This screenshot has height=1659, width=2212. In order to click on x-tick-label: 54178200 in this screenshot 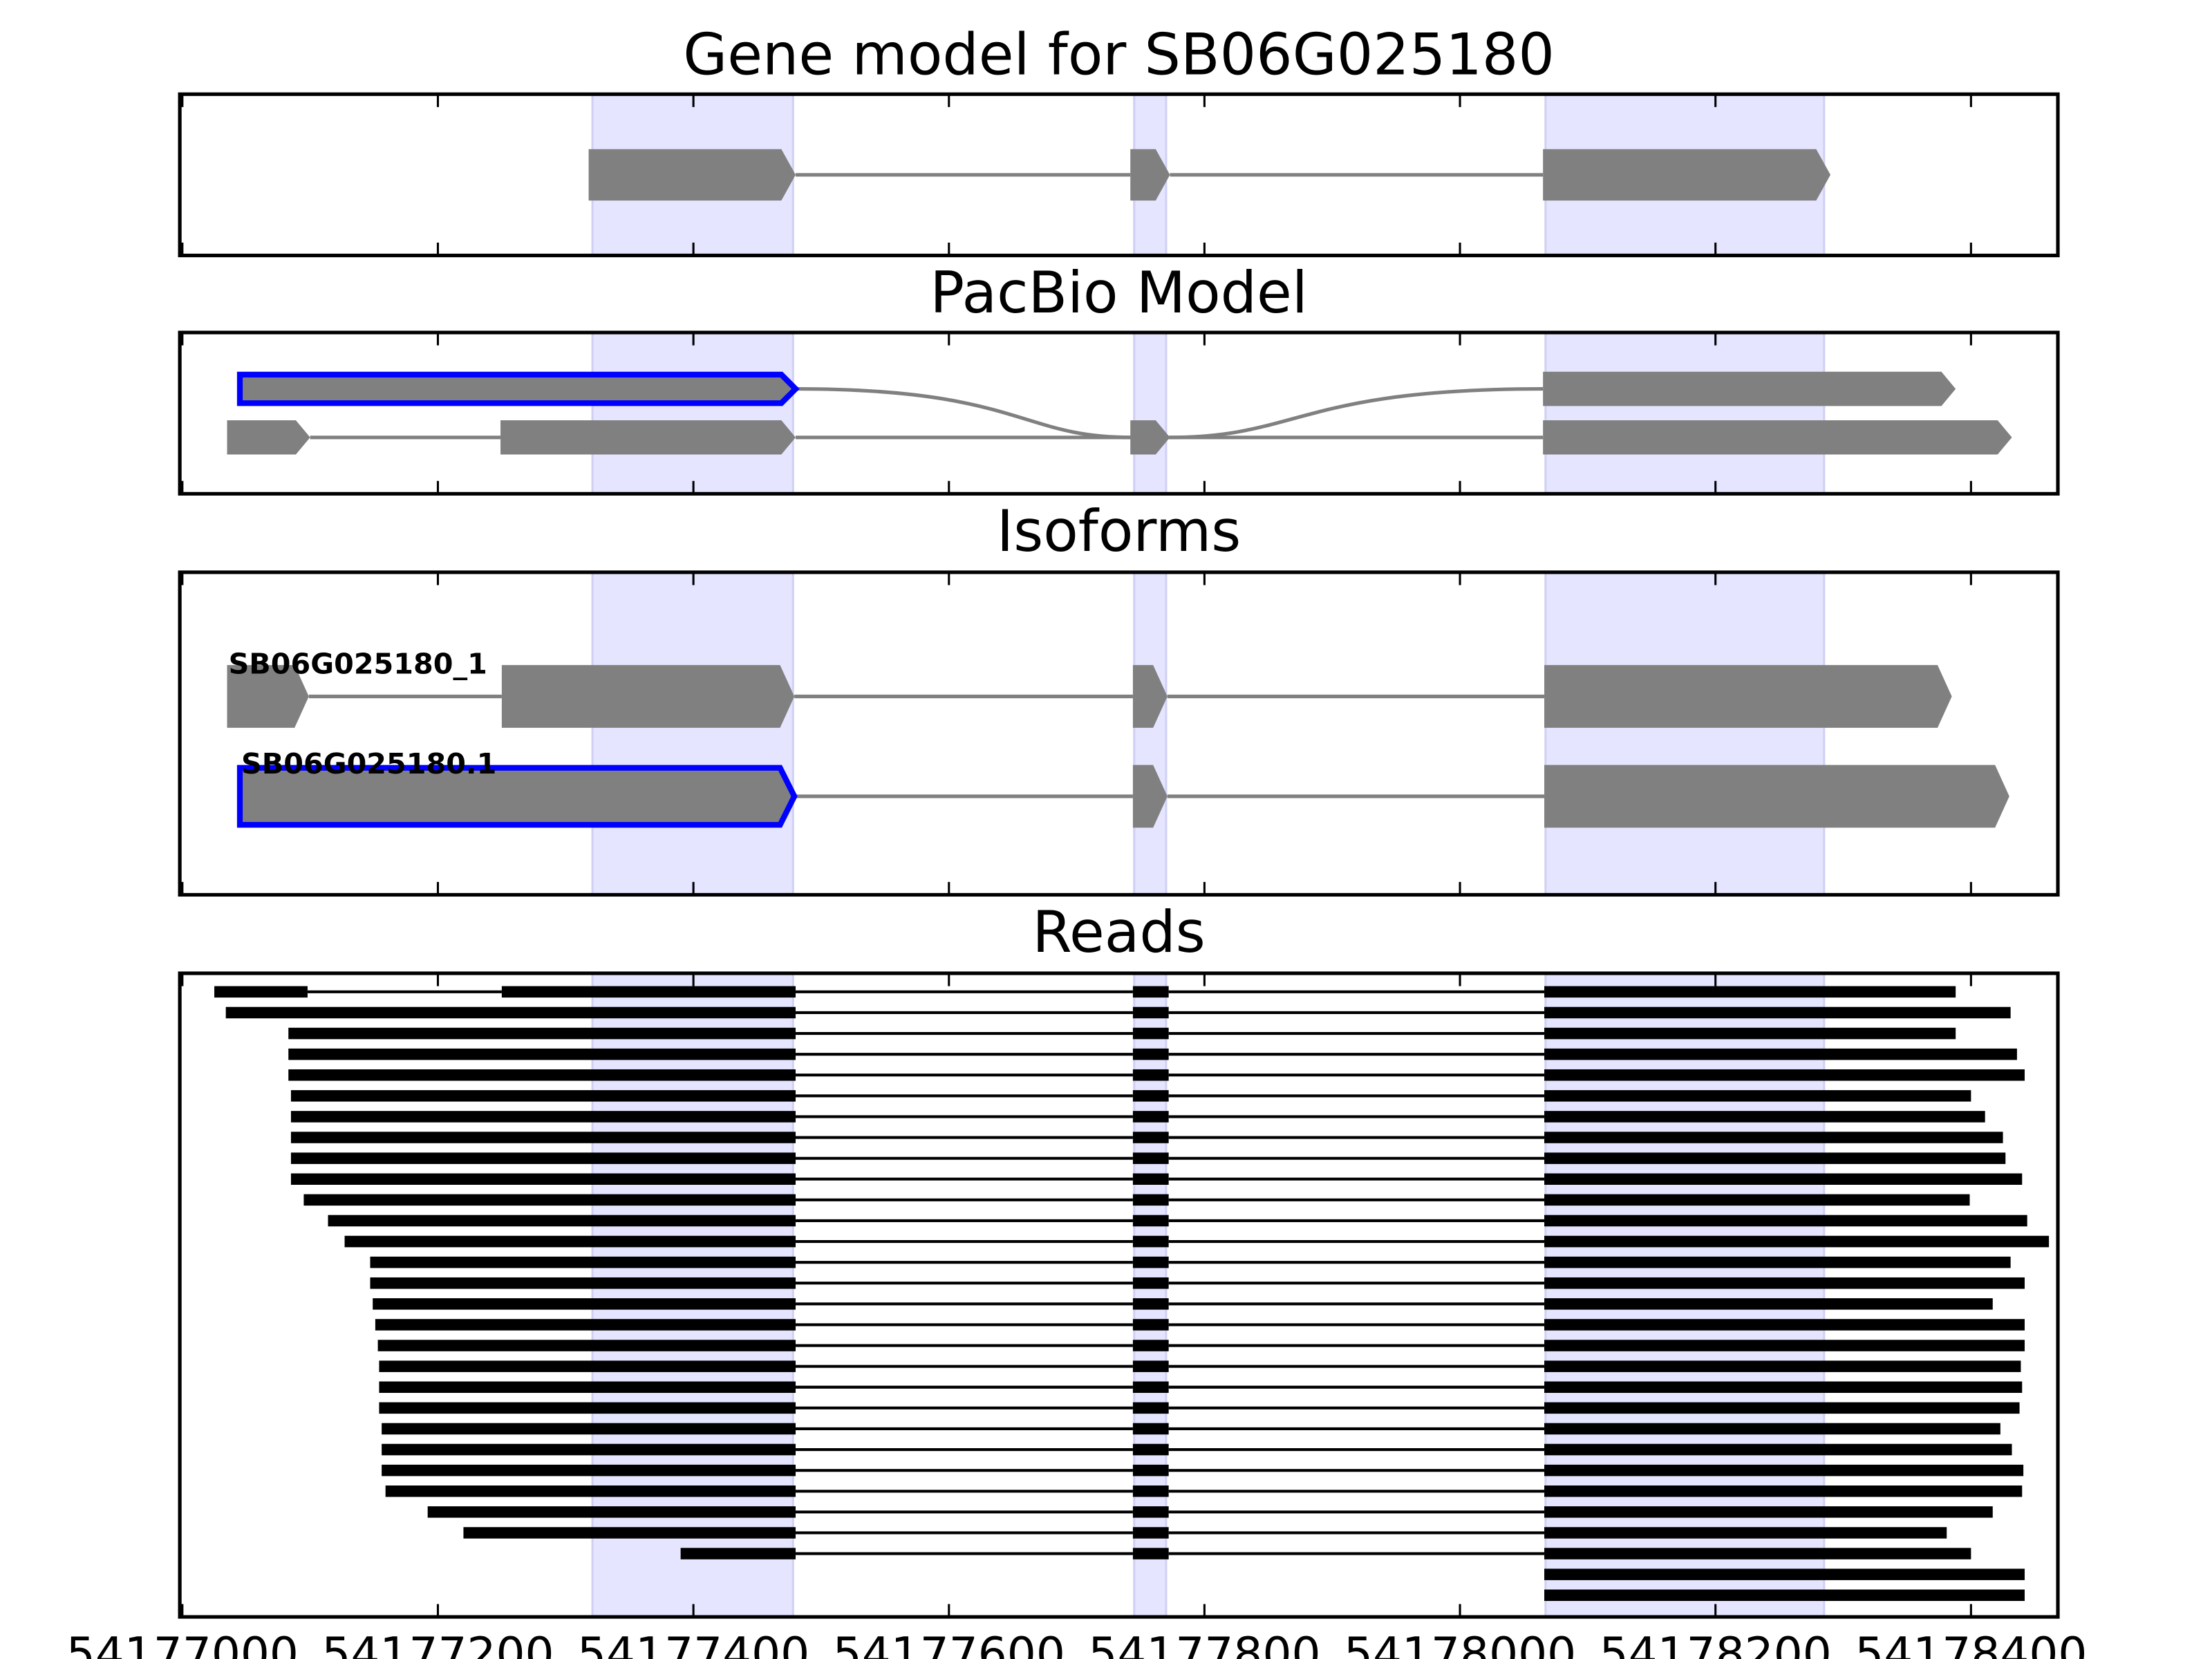, I will do `click(1716, 1643)`.